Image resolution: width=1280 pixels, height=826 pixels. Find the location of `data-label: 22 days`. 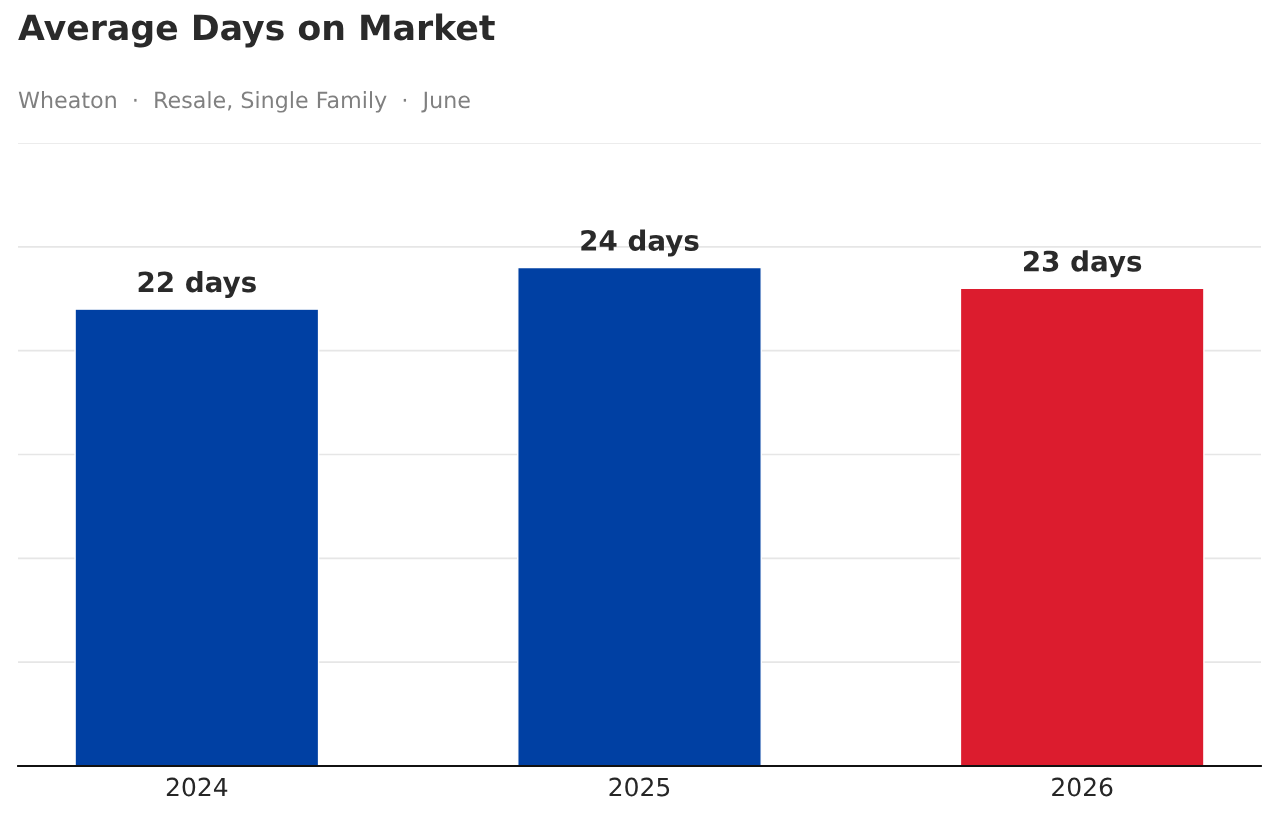

data-label: 22 days is located at coordinates (197, 284).